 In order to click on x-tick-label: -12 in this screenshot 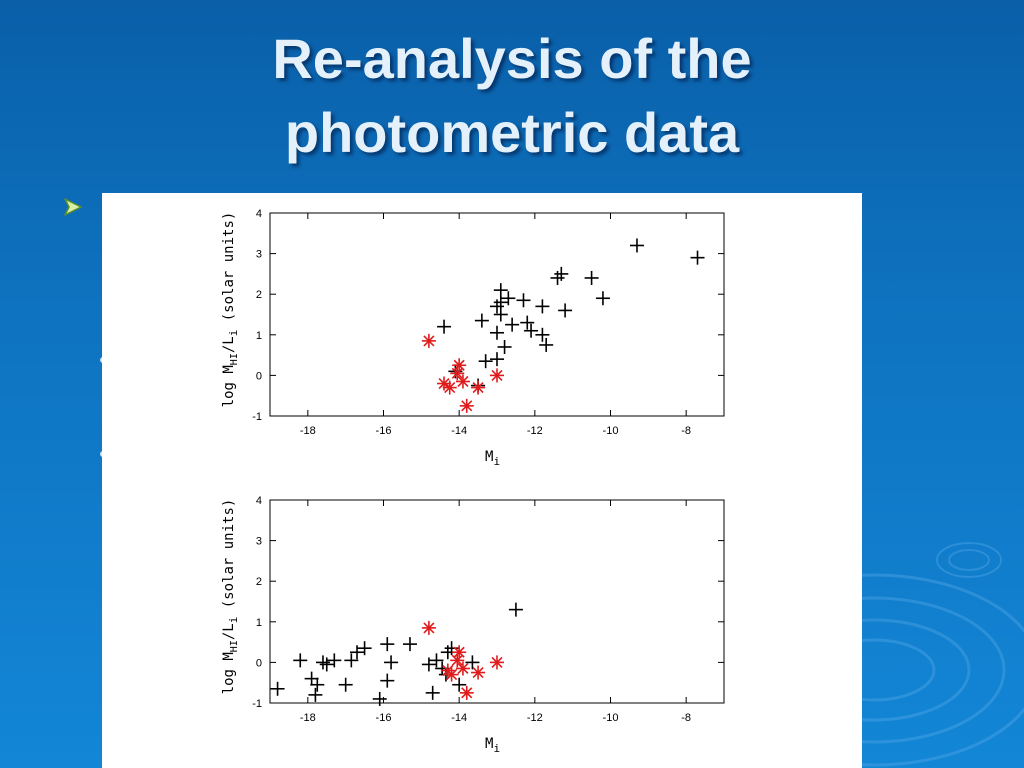, I will do `click(535, 431)`.